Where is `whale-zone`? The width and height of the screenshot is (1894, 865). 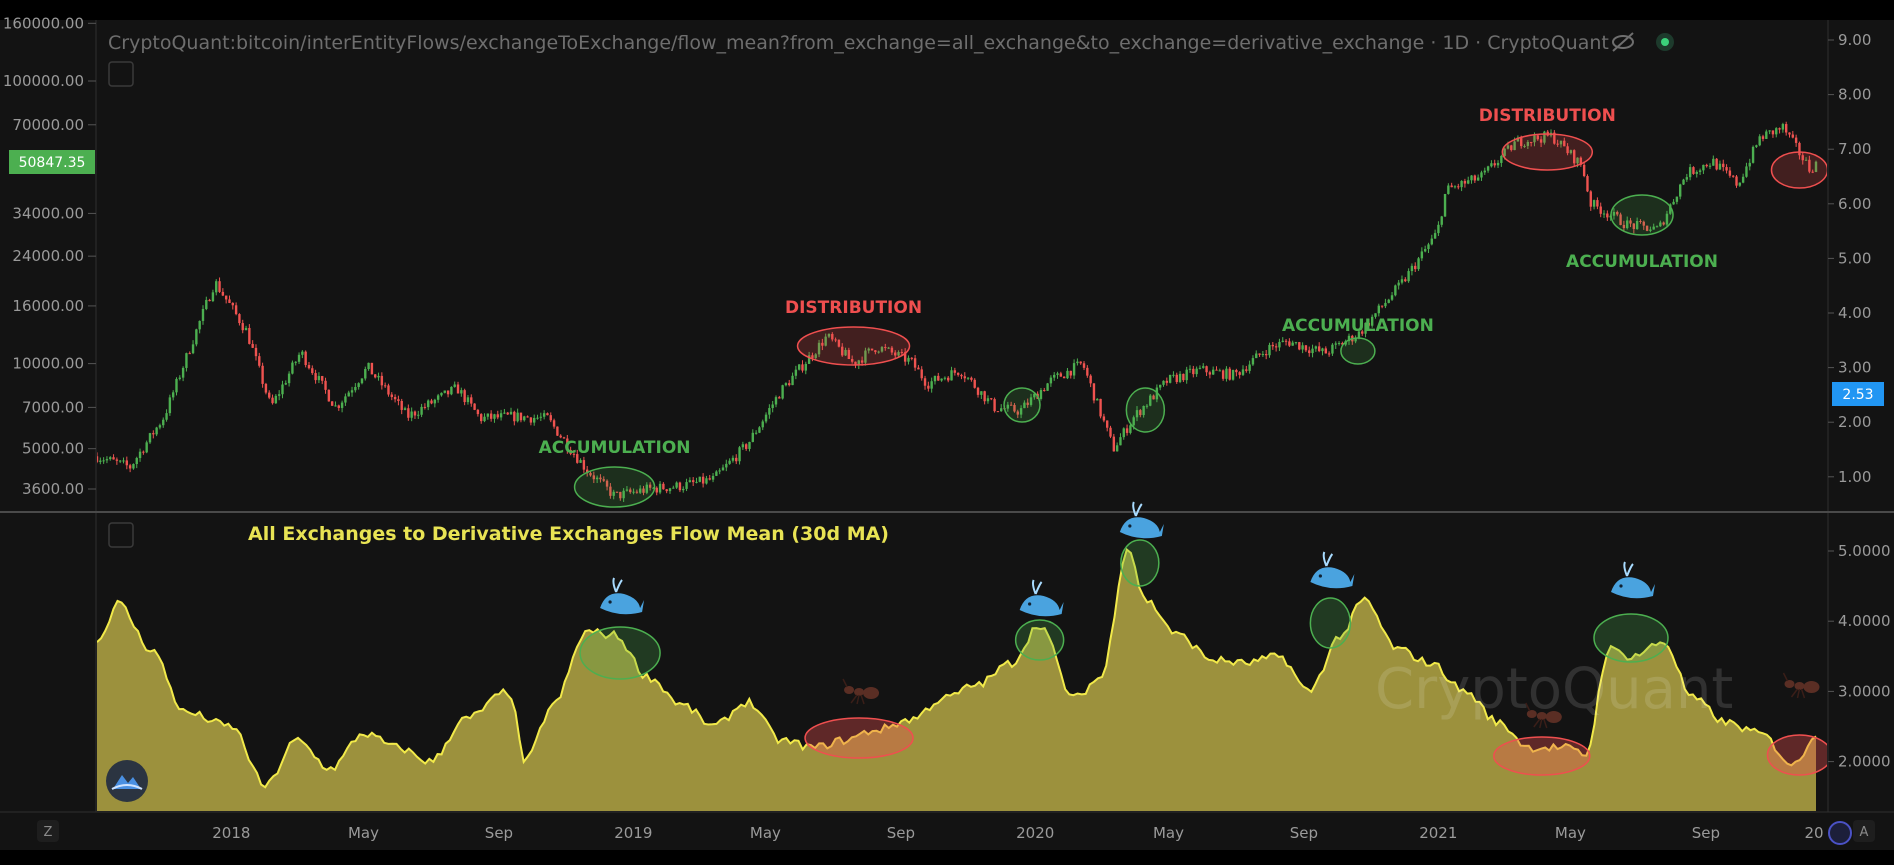 whale-zone is located at coordinates (1140, 563).